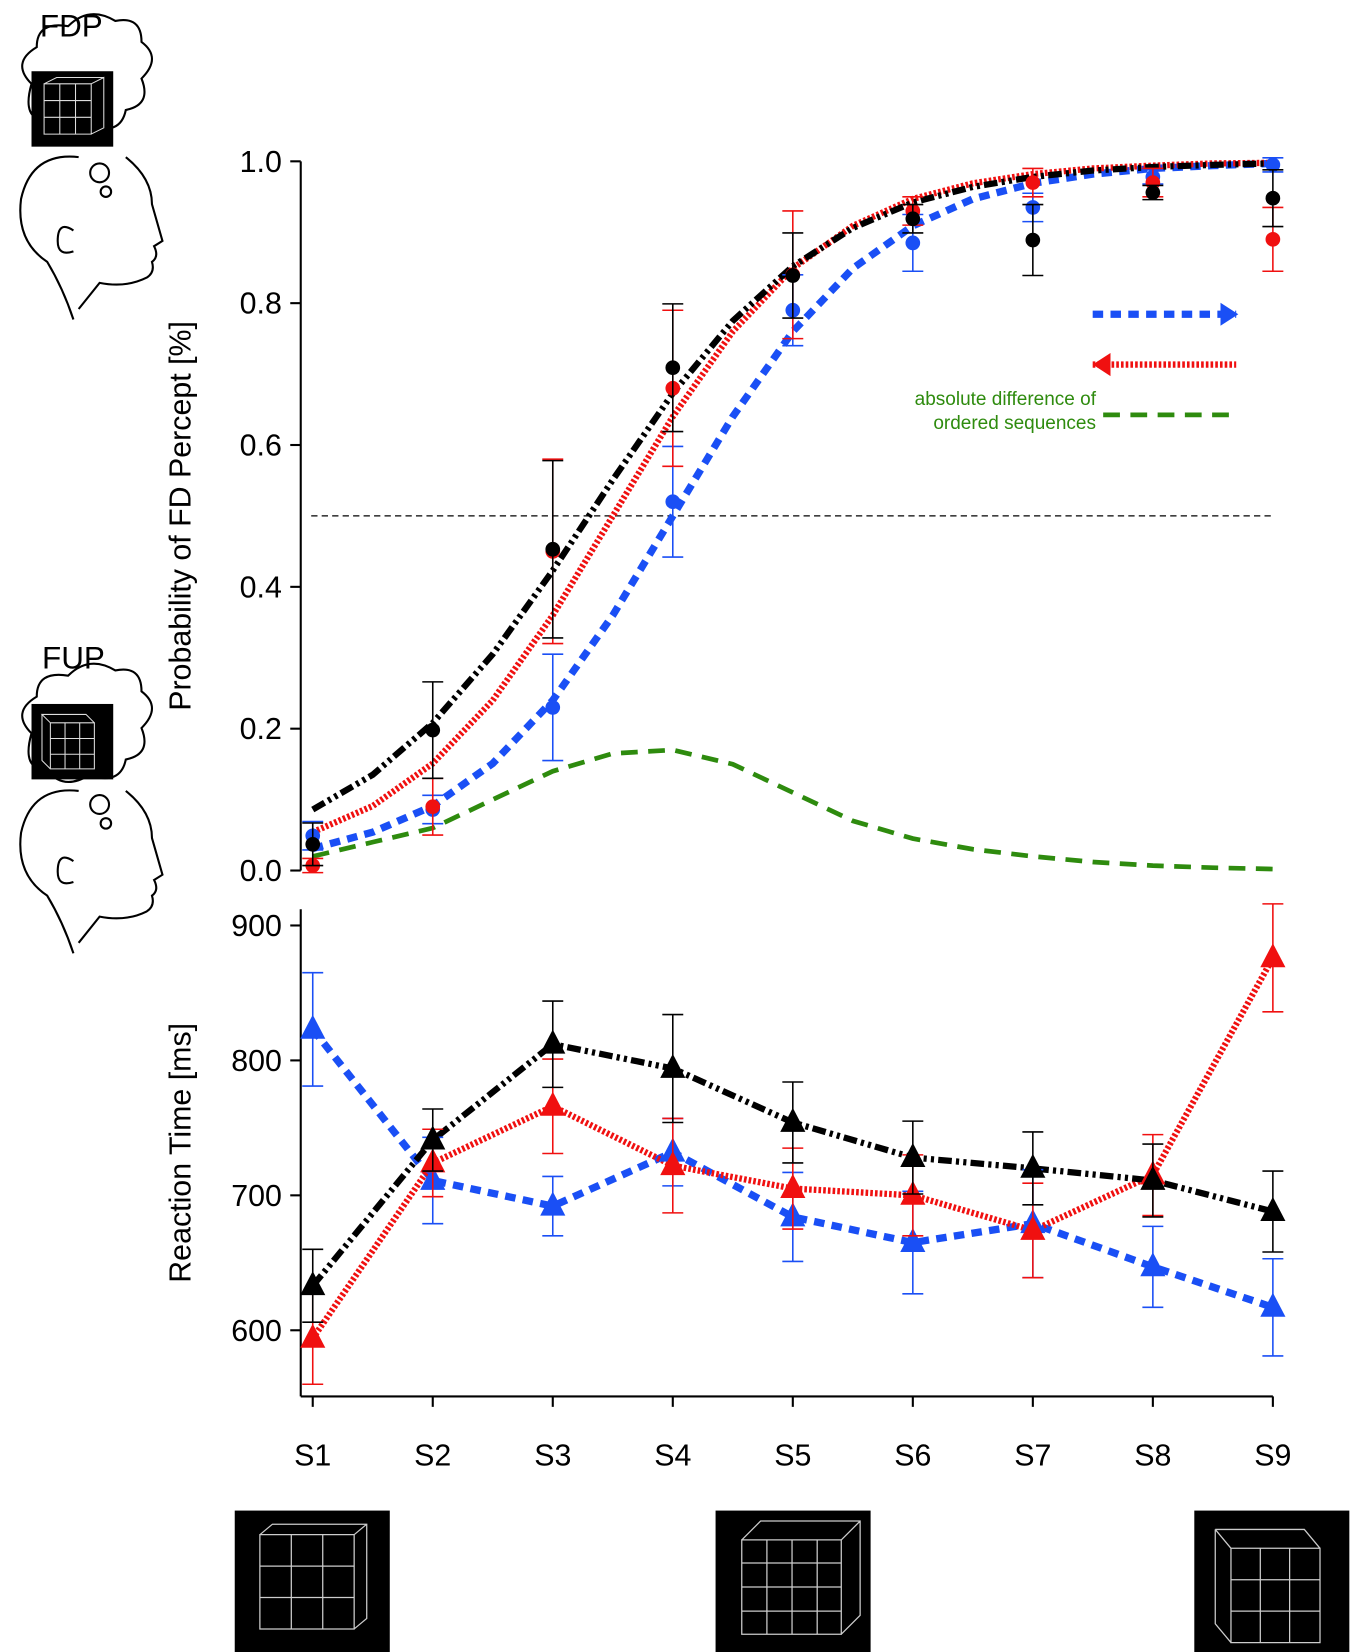  I want to click on y-tick-label: 600, so click(256, 1331).